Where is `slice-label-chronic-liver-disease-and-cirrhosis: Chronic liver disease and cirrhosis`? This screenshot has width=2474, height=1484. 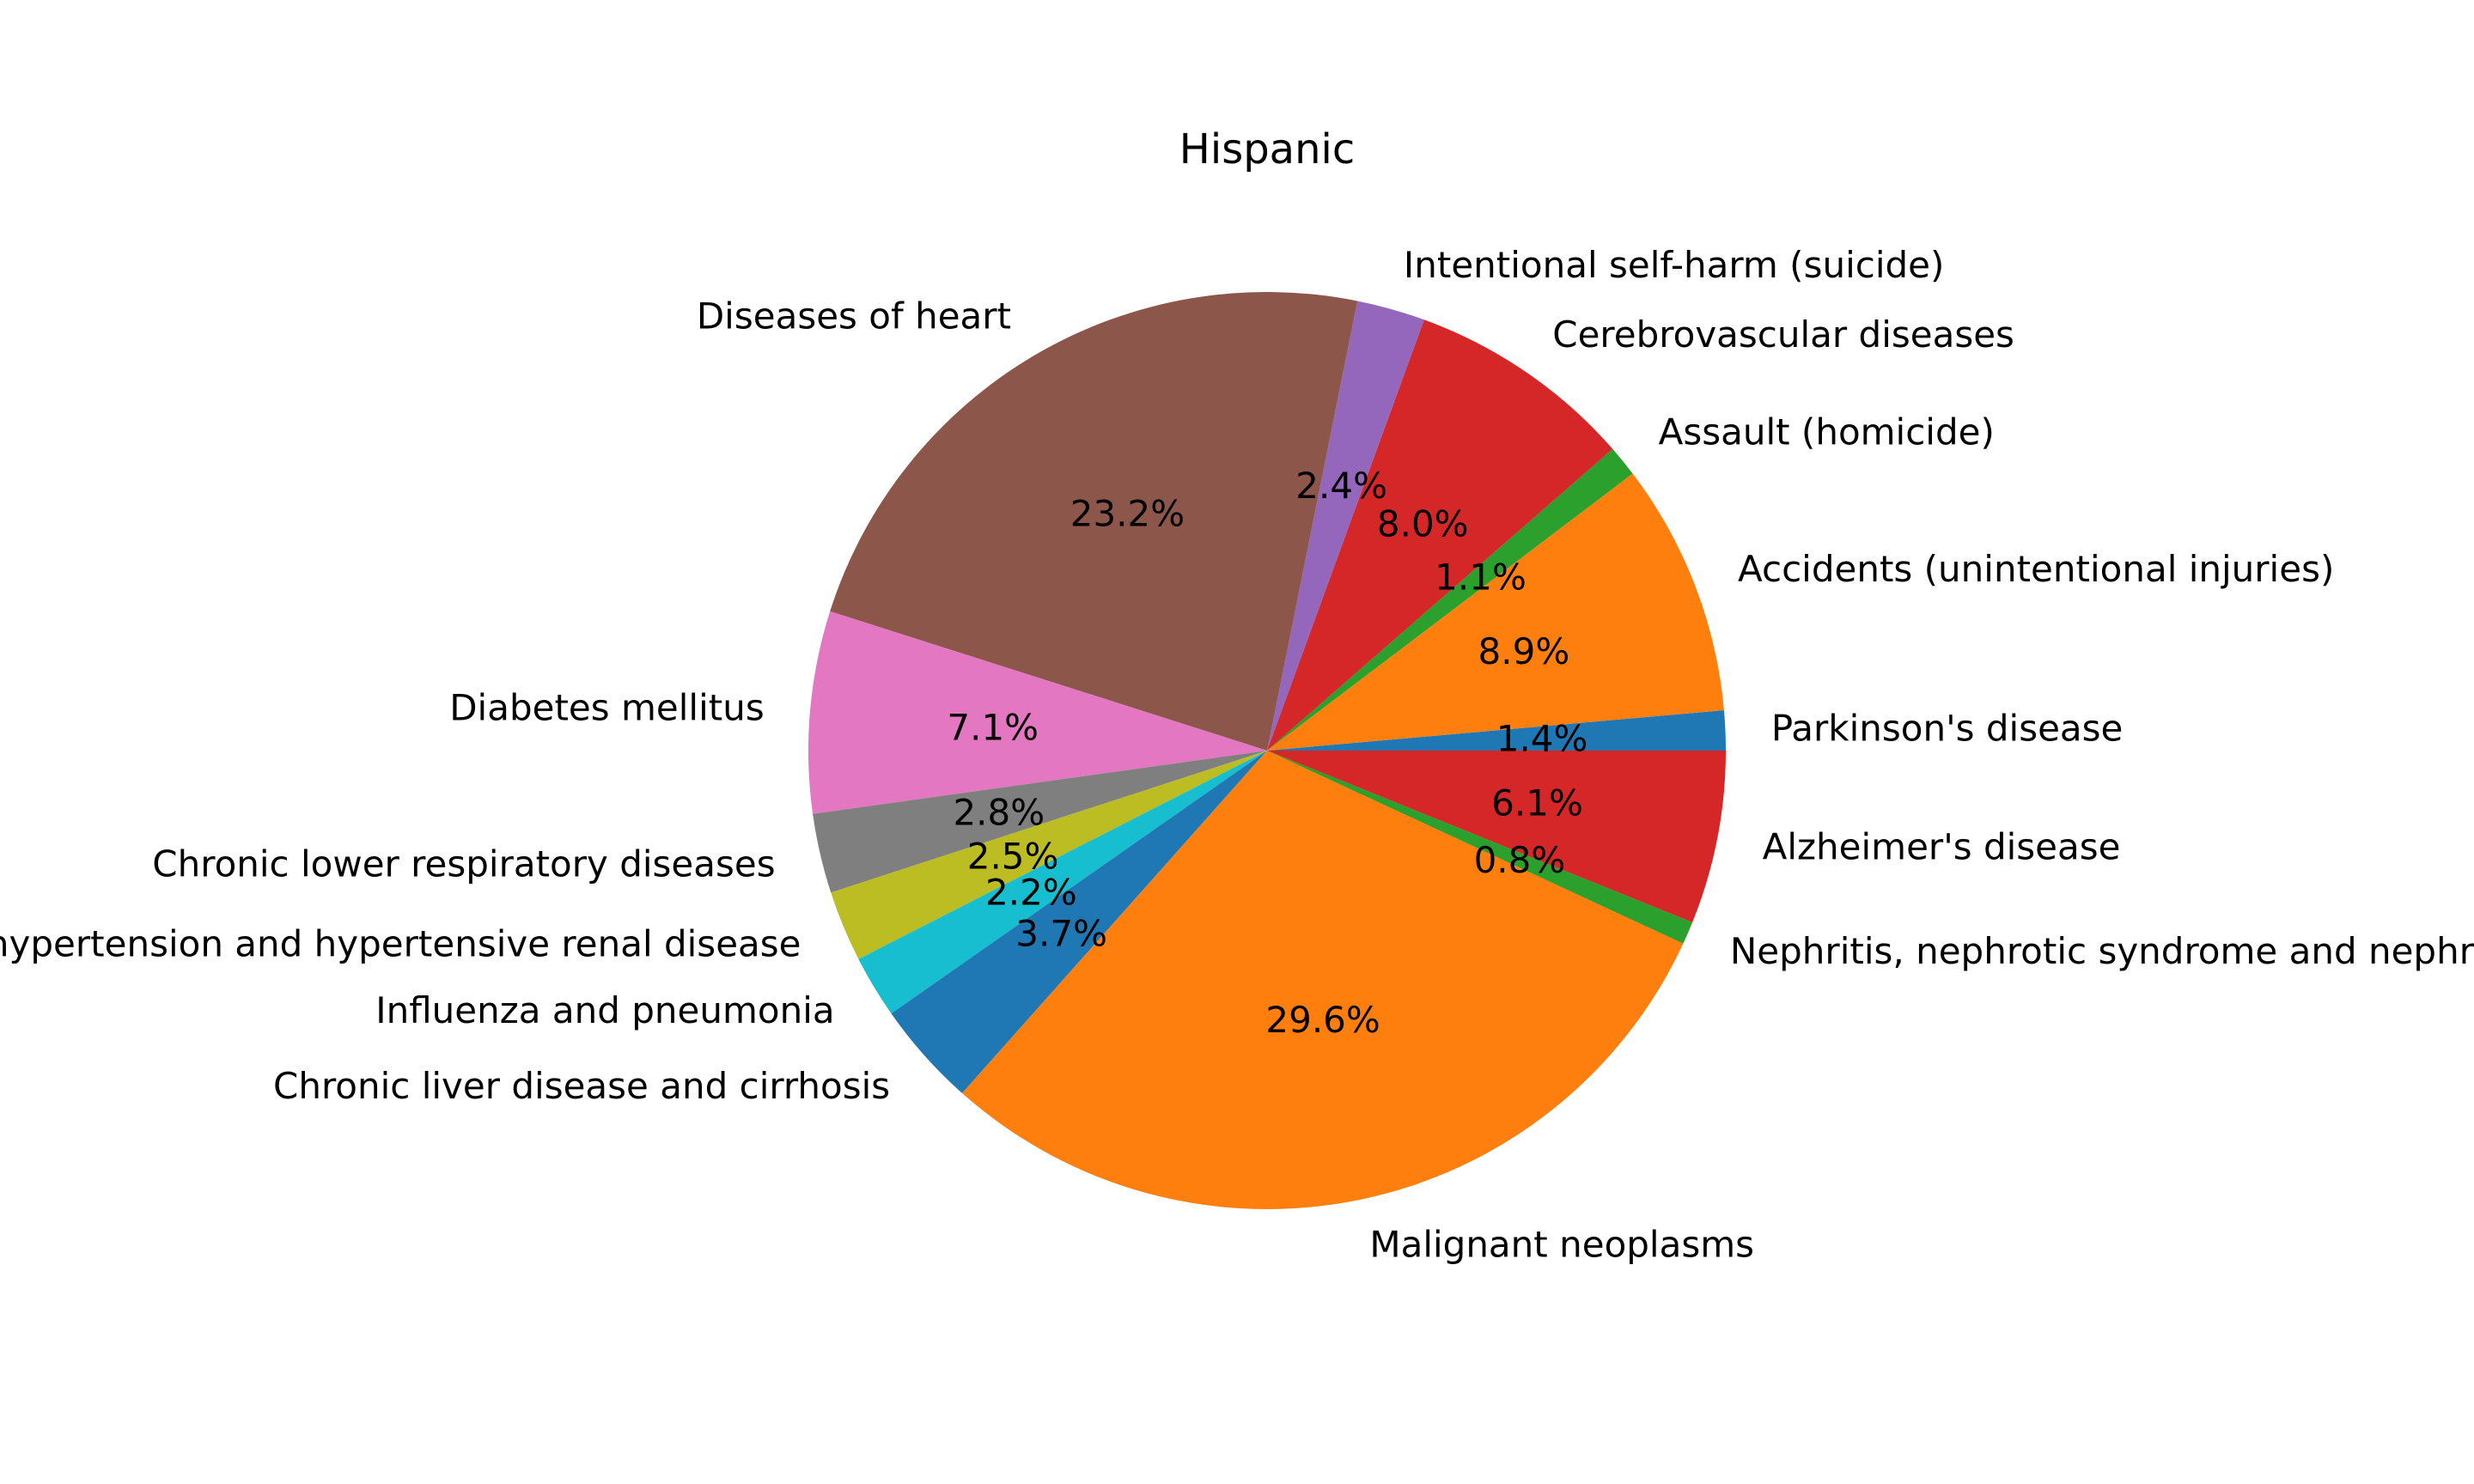
slice-label-chronic-liver-disease-and-cirrhosis: Chronic liver disease and cirrhosis is located at coordinates (581, 1086).